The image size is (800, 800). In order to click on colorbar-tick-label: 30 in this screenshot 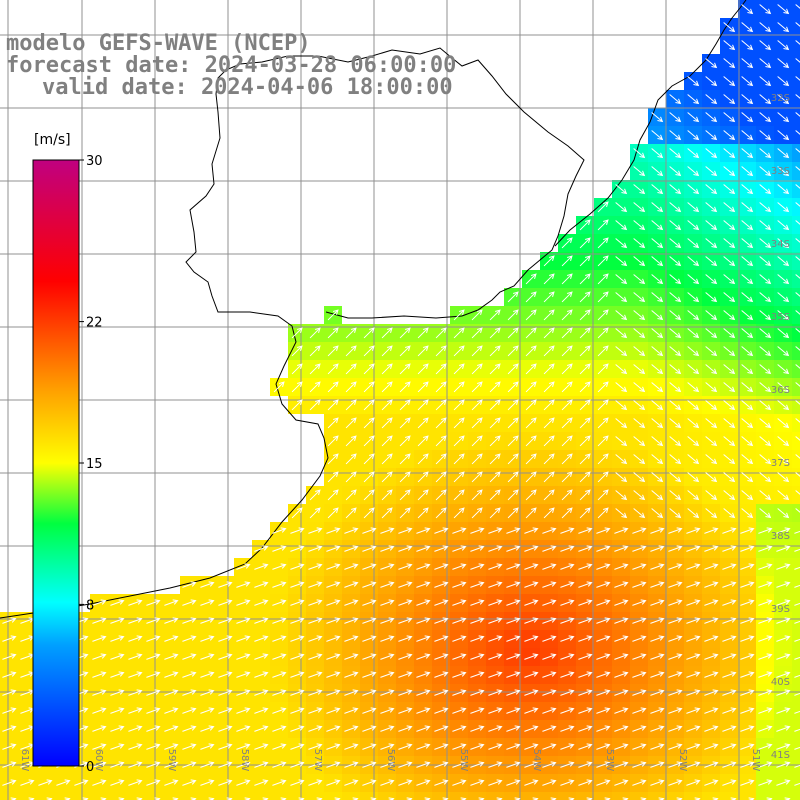, I will do `click(94, 161)`.